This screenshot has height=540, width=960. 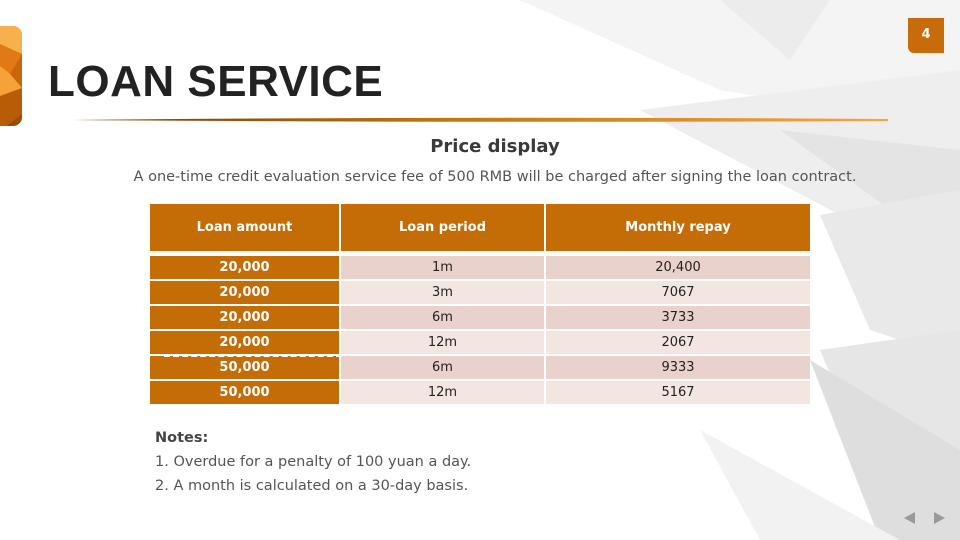 I want to click on monthly-repay-cell: 5167, so click(x=677, y=393).